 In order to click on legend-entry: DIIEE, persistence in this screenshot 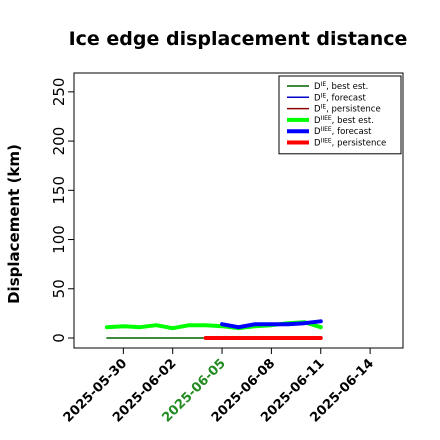, I will do `click(350, 143)`.